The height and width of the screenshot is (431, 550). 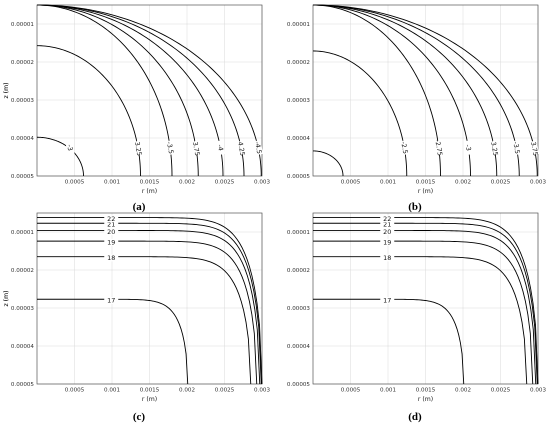 I want to click on contour-label: -4.5, so click(x=258, y=148).